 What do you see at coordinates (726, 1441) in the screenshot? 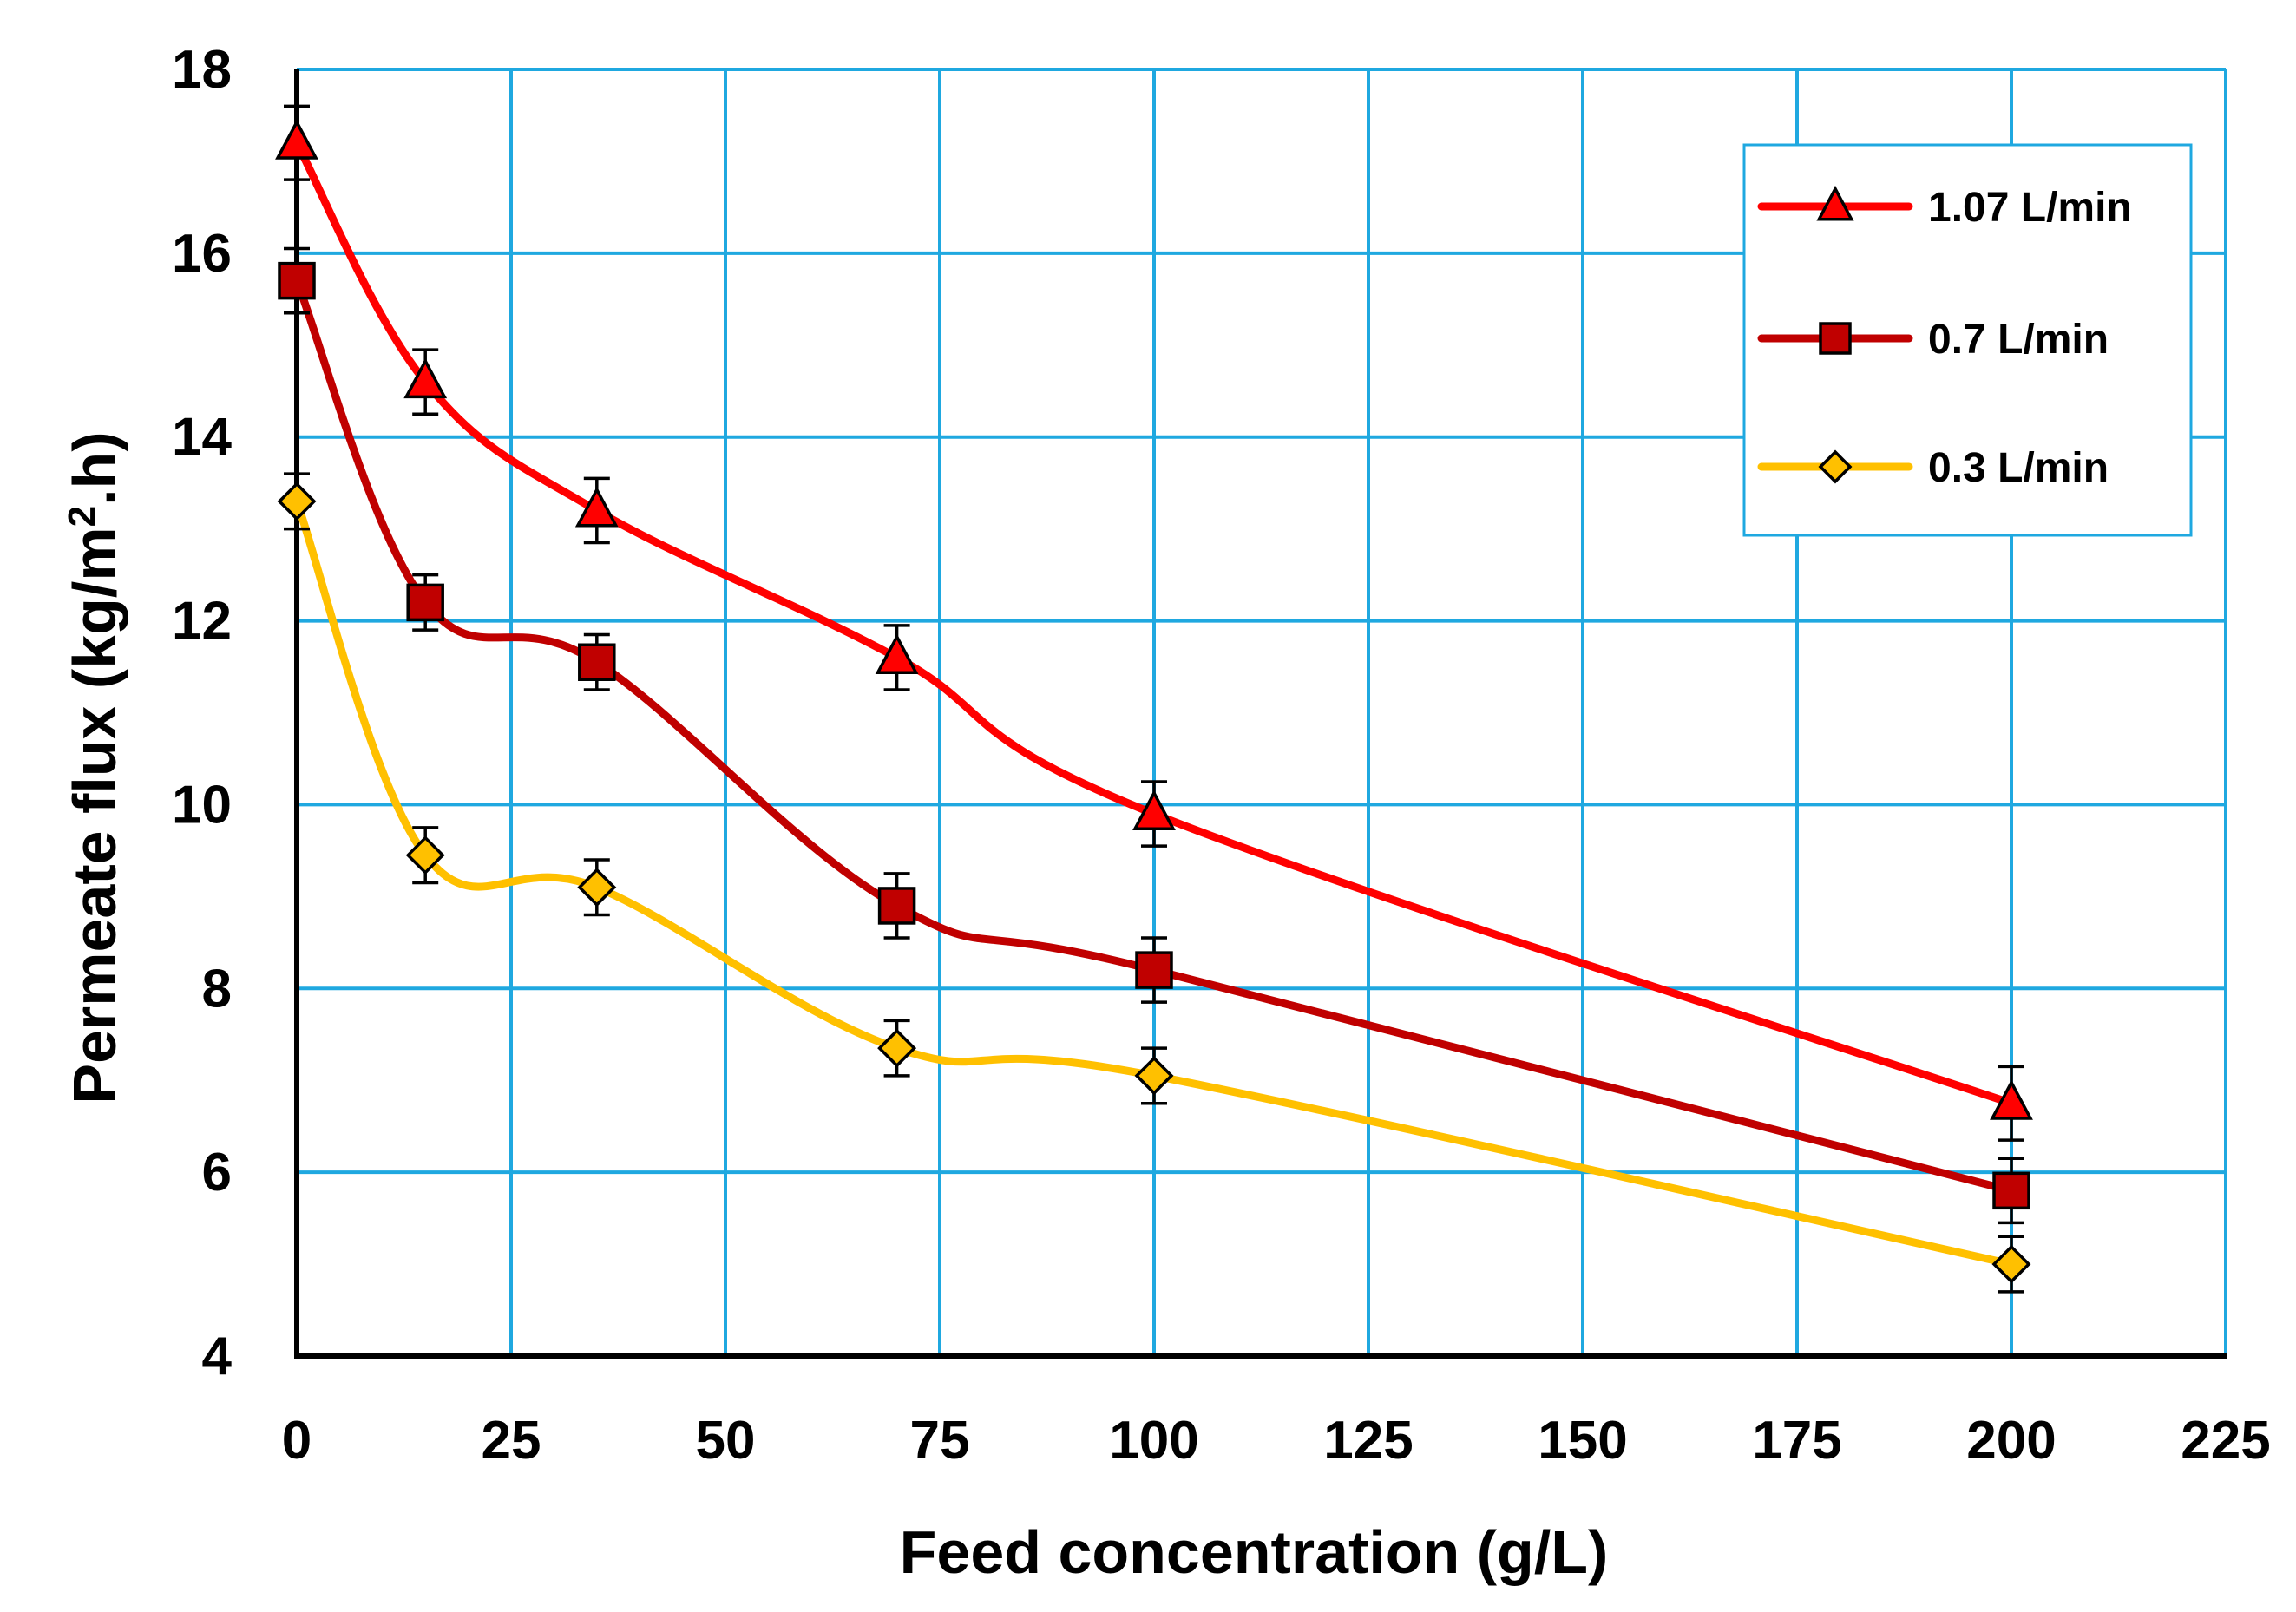
I see `x-tick-label: 50` at bounding box center [726, 1441].